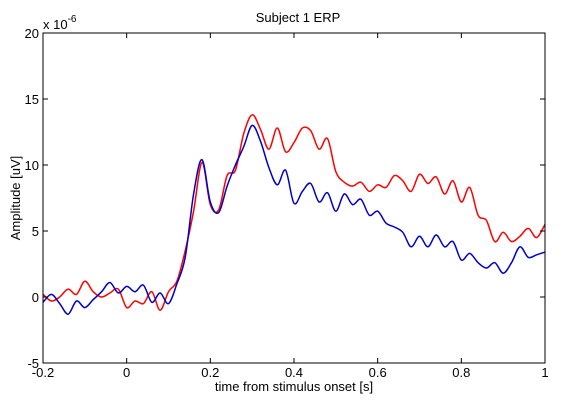 The image size is (581, 411). I want to click on x-tick-label: -0.2, so click(43, 372).